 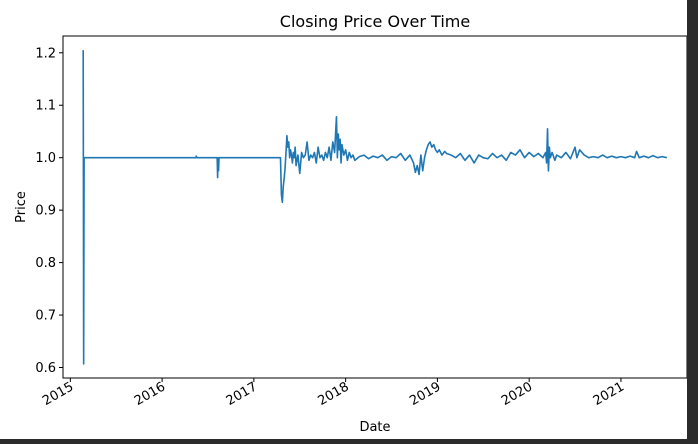 I want to click on x-tick-label: 2020, so click(x=517, y=394).